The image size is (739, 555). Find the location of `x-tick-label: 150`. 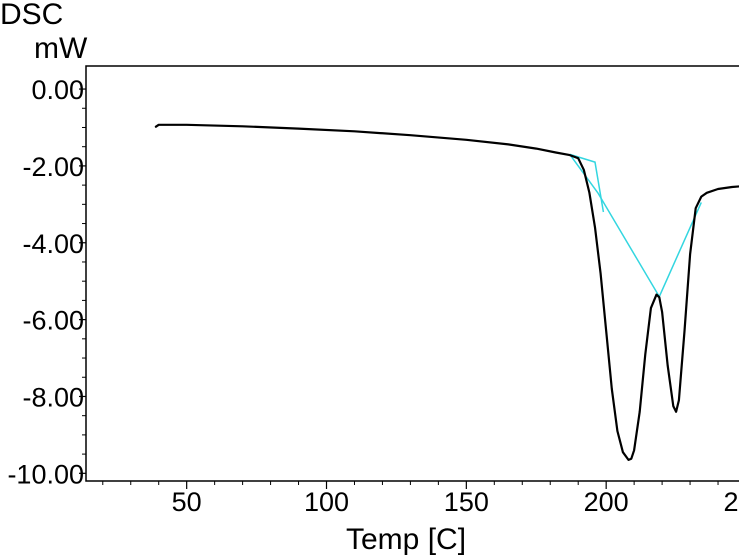

x-tick-label: 150 is located at coordinates (466, 502).